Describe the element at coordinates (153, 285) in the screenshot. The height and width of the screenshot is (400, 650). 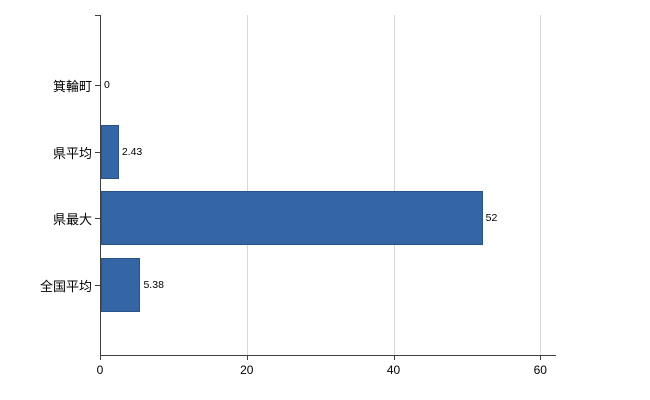
I see `value-label: 5.38` at that location.